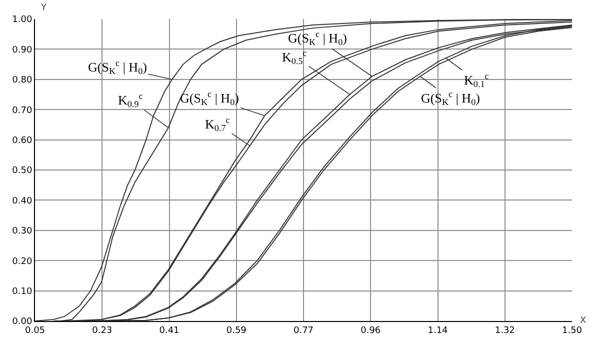 The image size is (603, 348). I want to click on x-axis-title: X, so click(583, 321).